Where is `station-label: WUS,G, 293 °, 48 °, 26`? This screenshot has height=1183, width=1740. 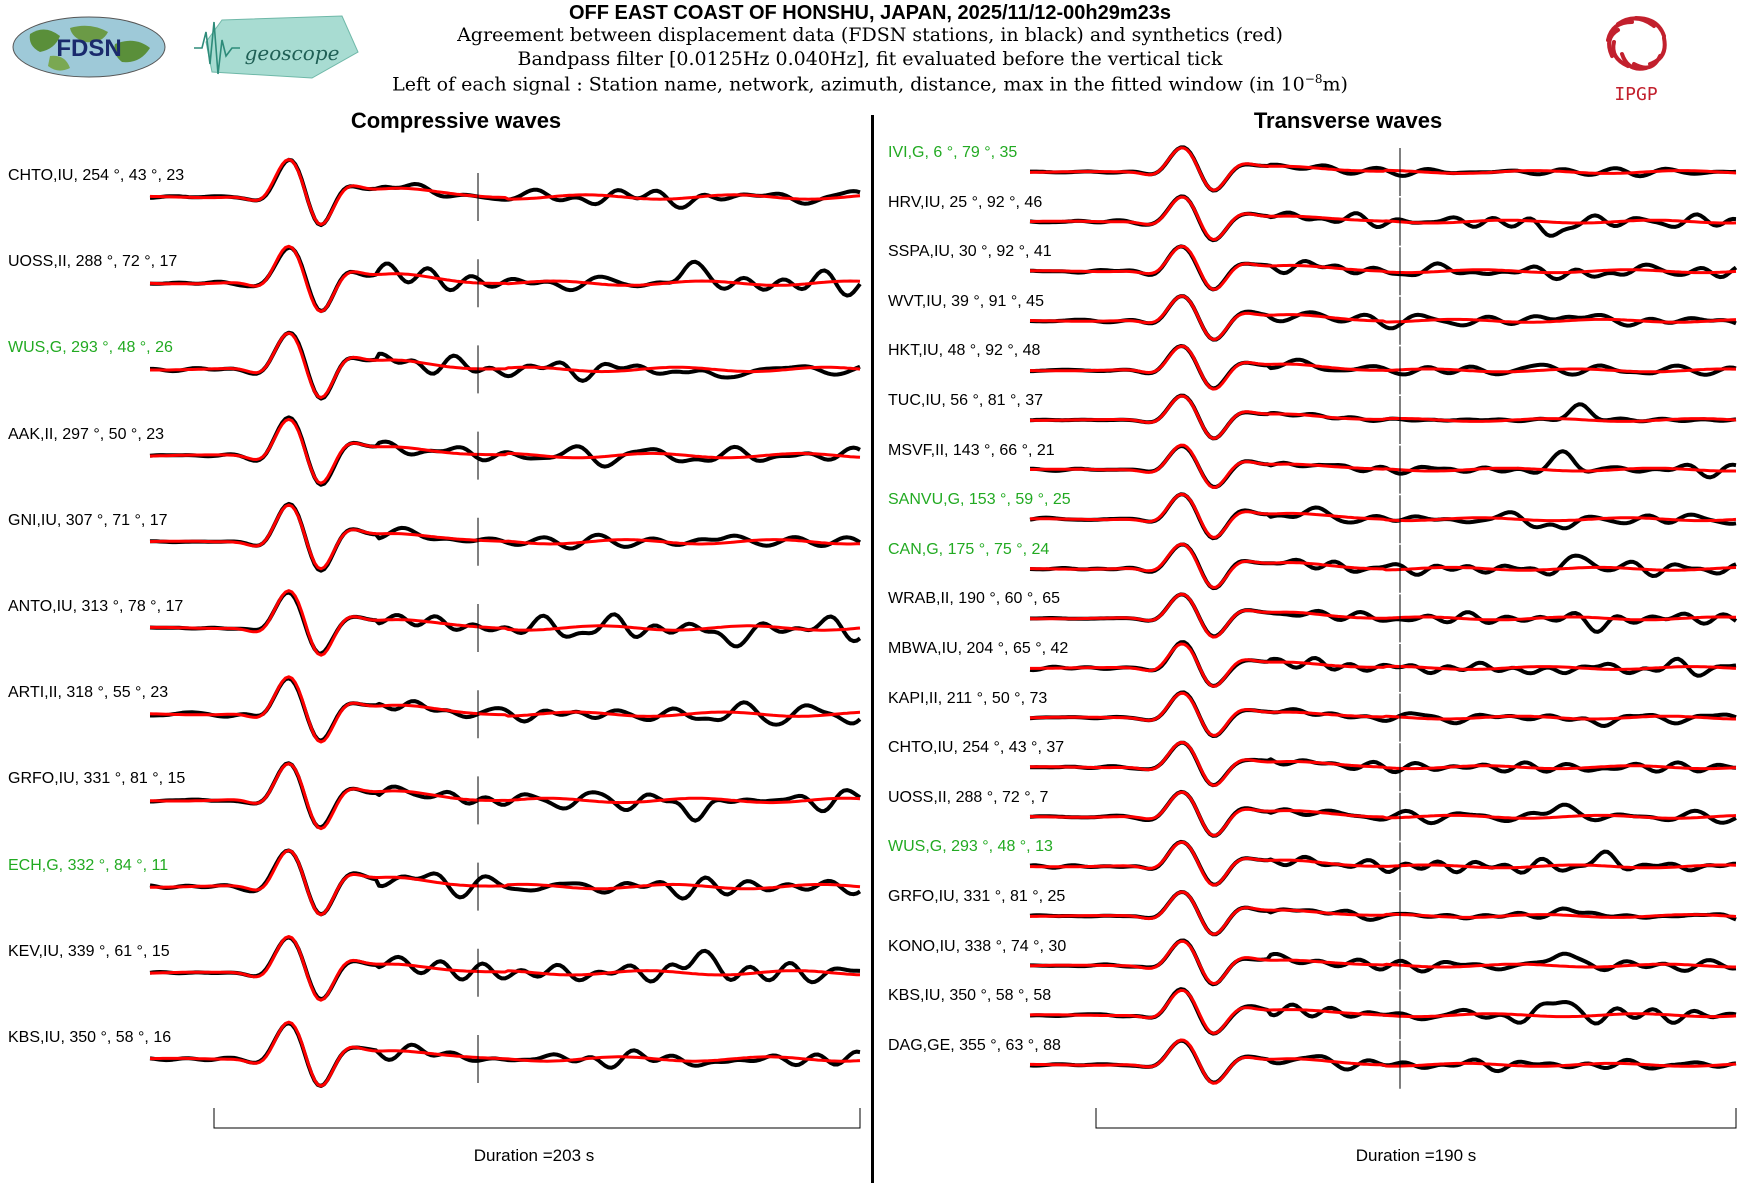
station-label: WUS,G, 293 °, 48 °, 26 is located at coordinates (90, 348).